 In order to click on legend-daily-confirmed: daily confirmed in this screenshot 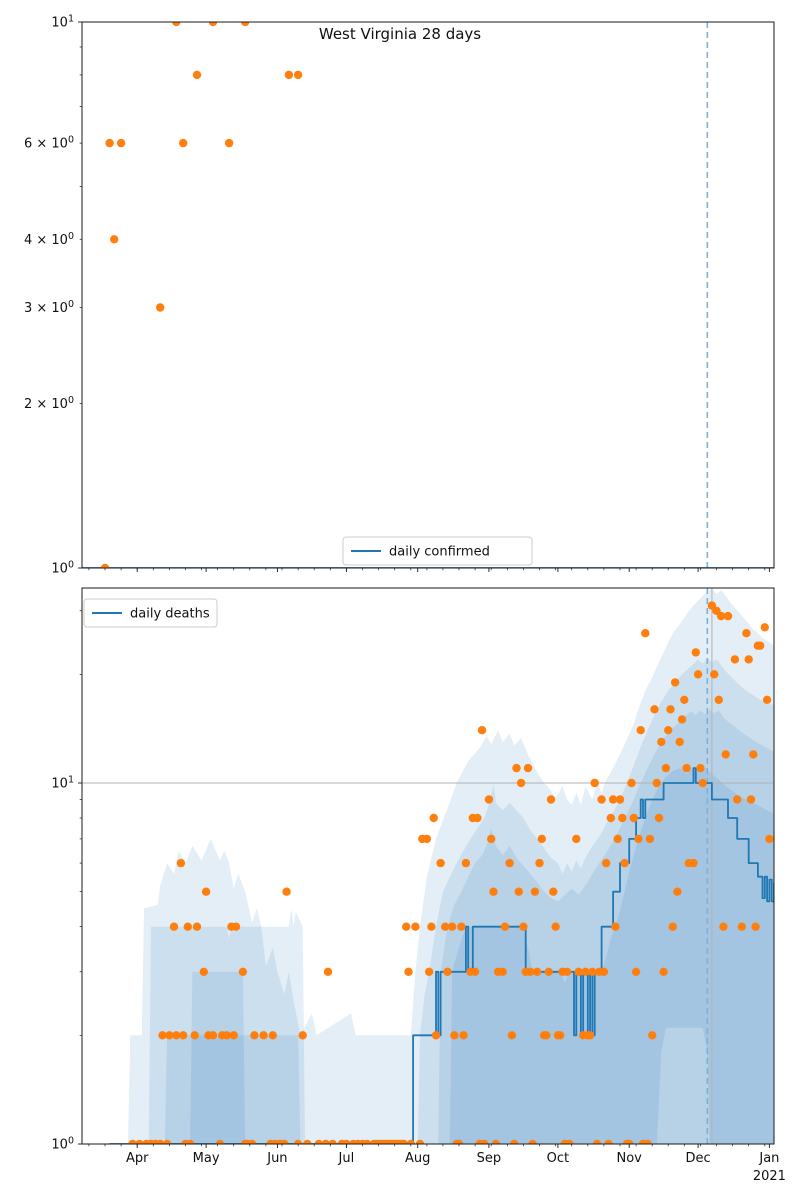, I will do `click(437, 551)`.